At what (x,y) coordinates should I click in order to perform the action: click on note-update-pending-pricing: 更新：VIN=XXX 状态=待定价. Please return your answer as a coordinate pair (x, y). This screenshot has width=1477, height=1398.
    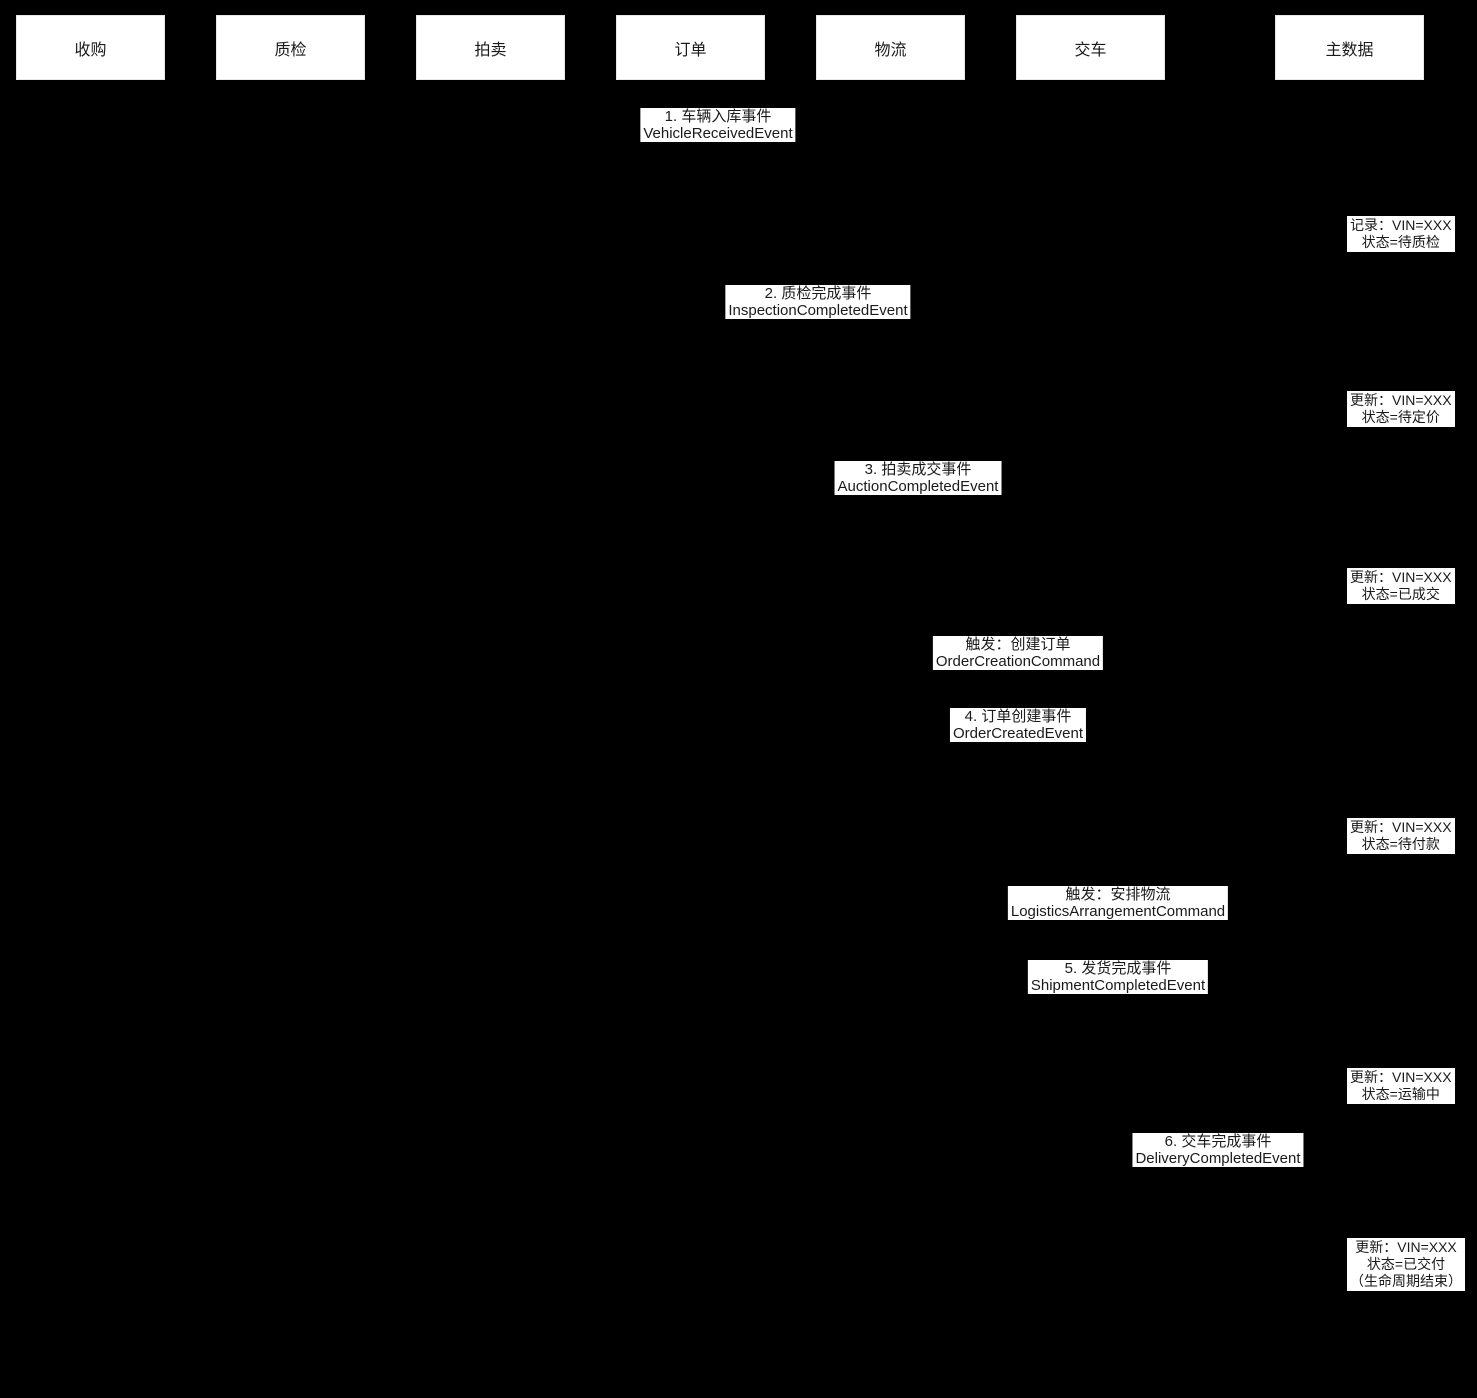
    Looking at the image, I should click on (1401, 409).